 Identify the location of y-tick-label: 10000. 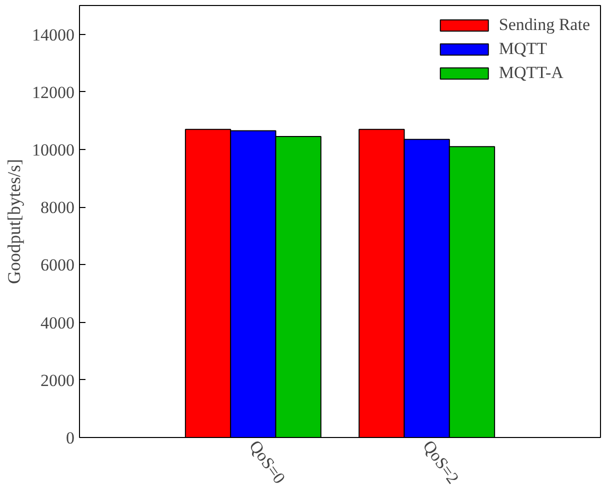
(53, 150).